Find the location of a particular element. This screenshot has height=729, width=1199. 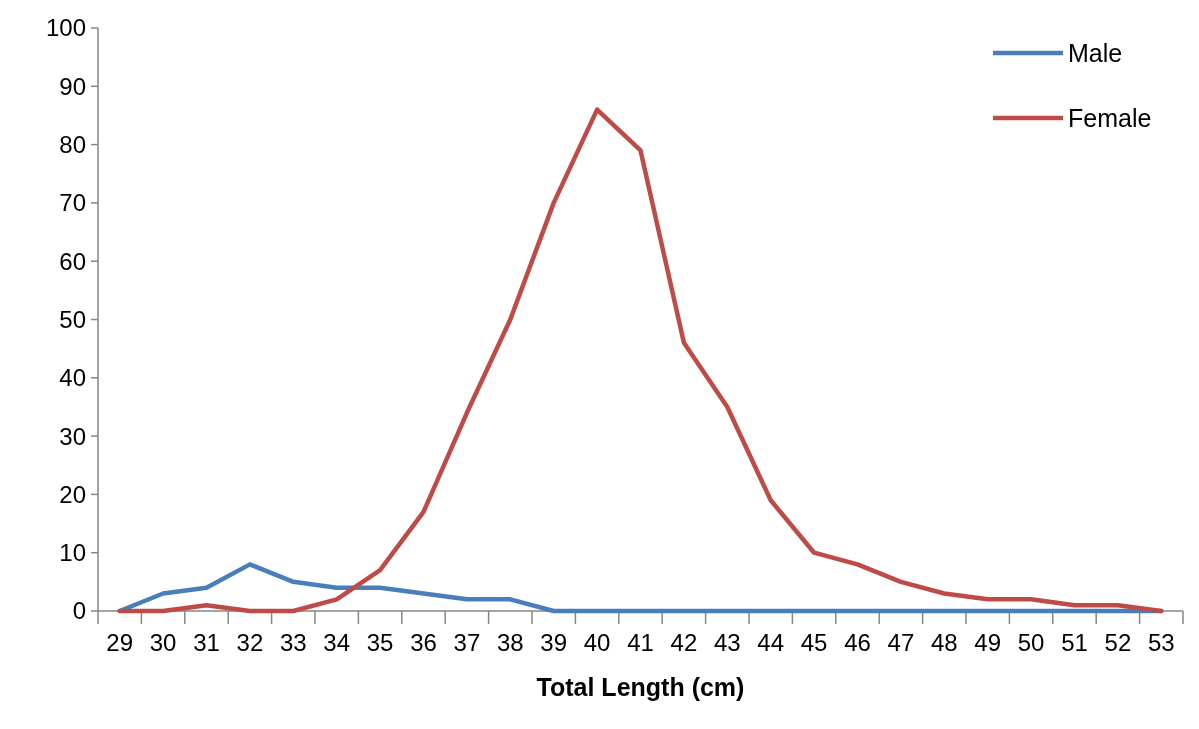

x-tick-label: 48 is located at coordinates (944, 642).